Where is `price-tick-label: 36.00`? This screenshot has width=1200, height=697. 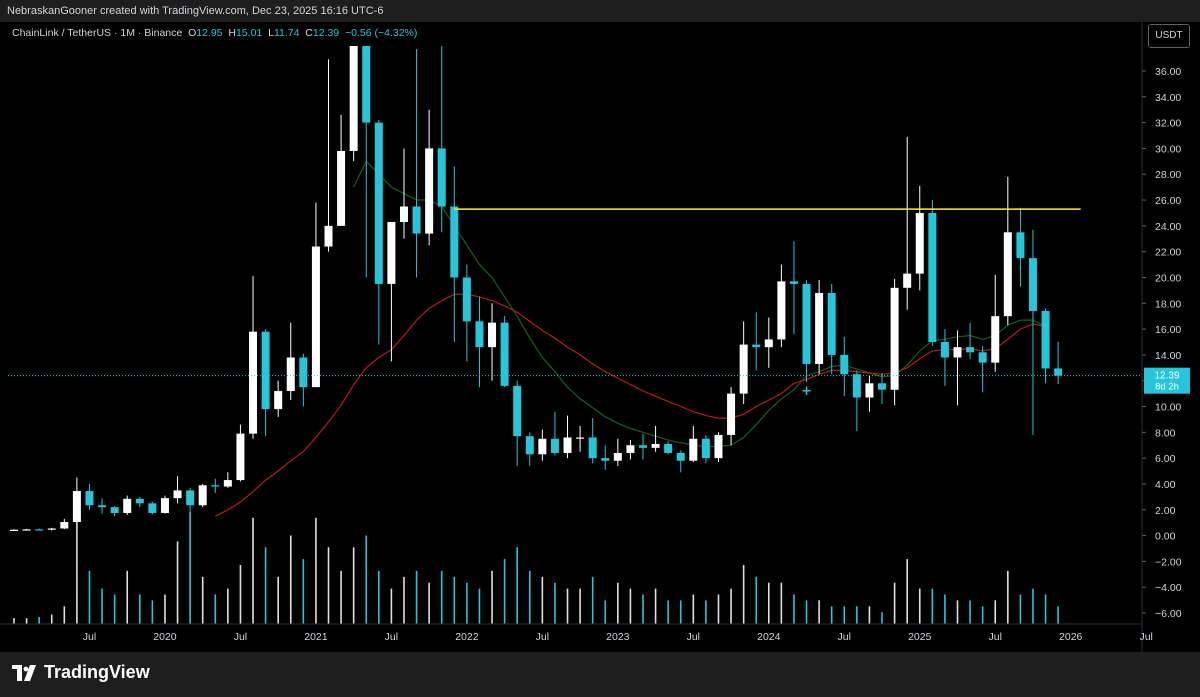 price-tick-label: 36.00 is located at coordinates (1168, 72).